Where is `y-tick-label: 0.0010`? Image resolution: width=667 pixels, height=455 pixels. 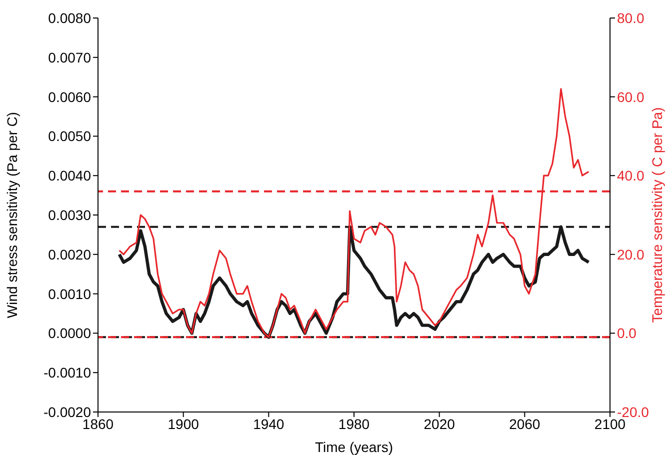
y-tick-label: 0.0010 is located at coordinates (70, 294).